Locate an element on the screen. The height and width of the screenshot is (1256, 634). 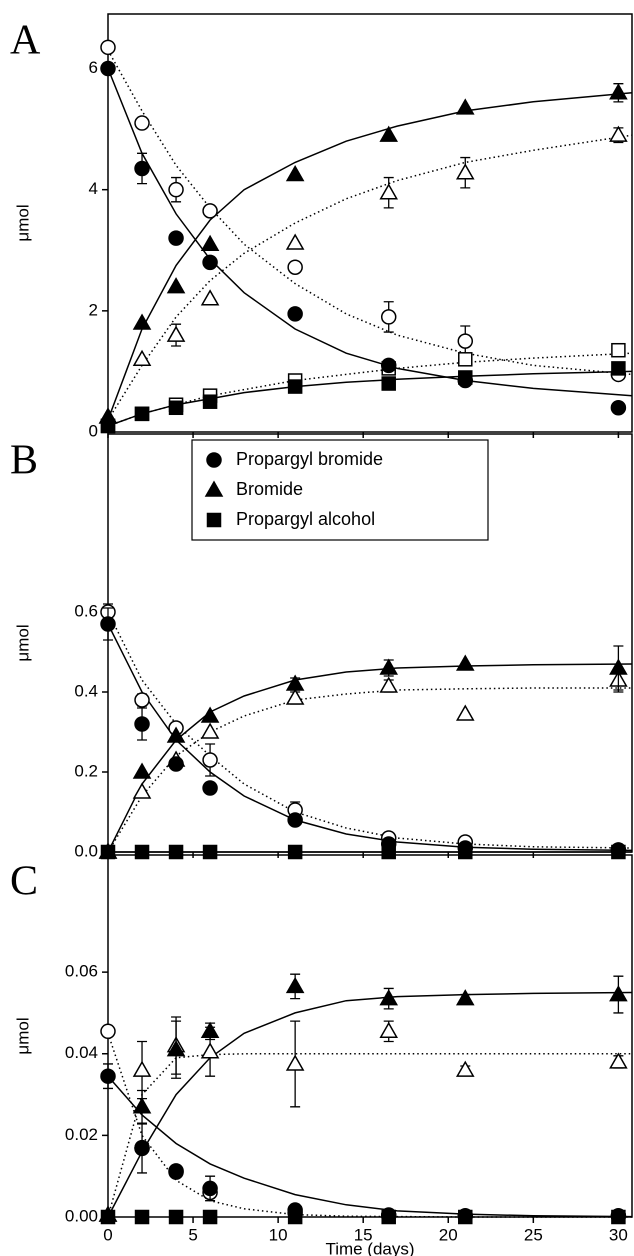
y-tick-label: 0.06 is located at coordinates (81, 971).